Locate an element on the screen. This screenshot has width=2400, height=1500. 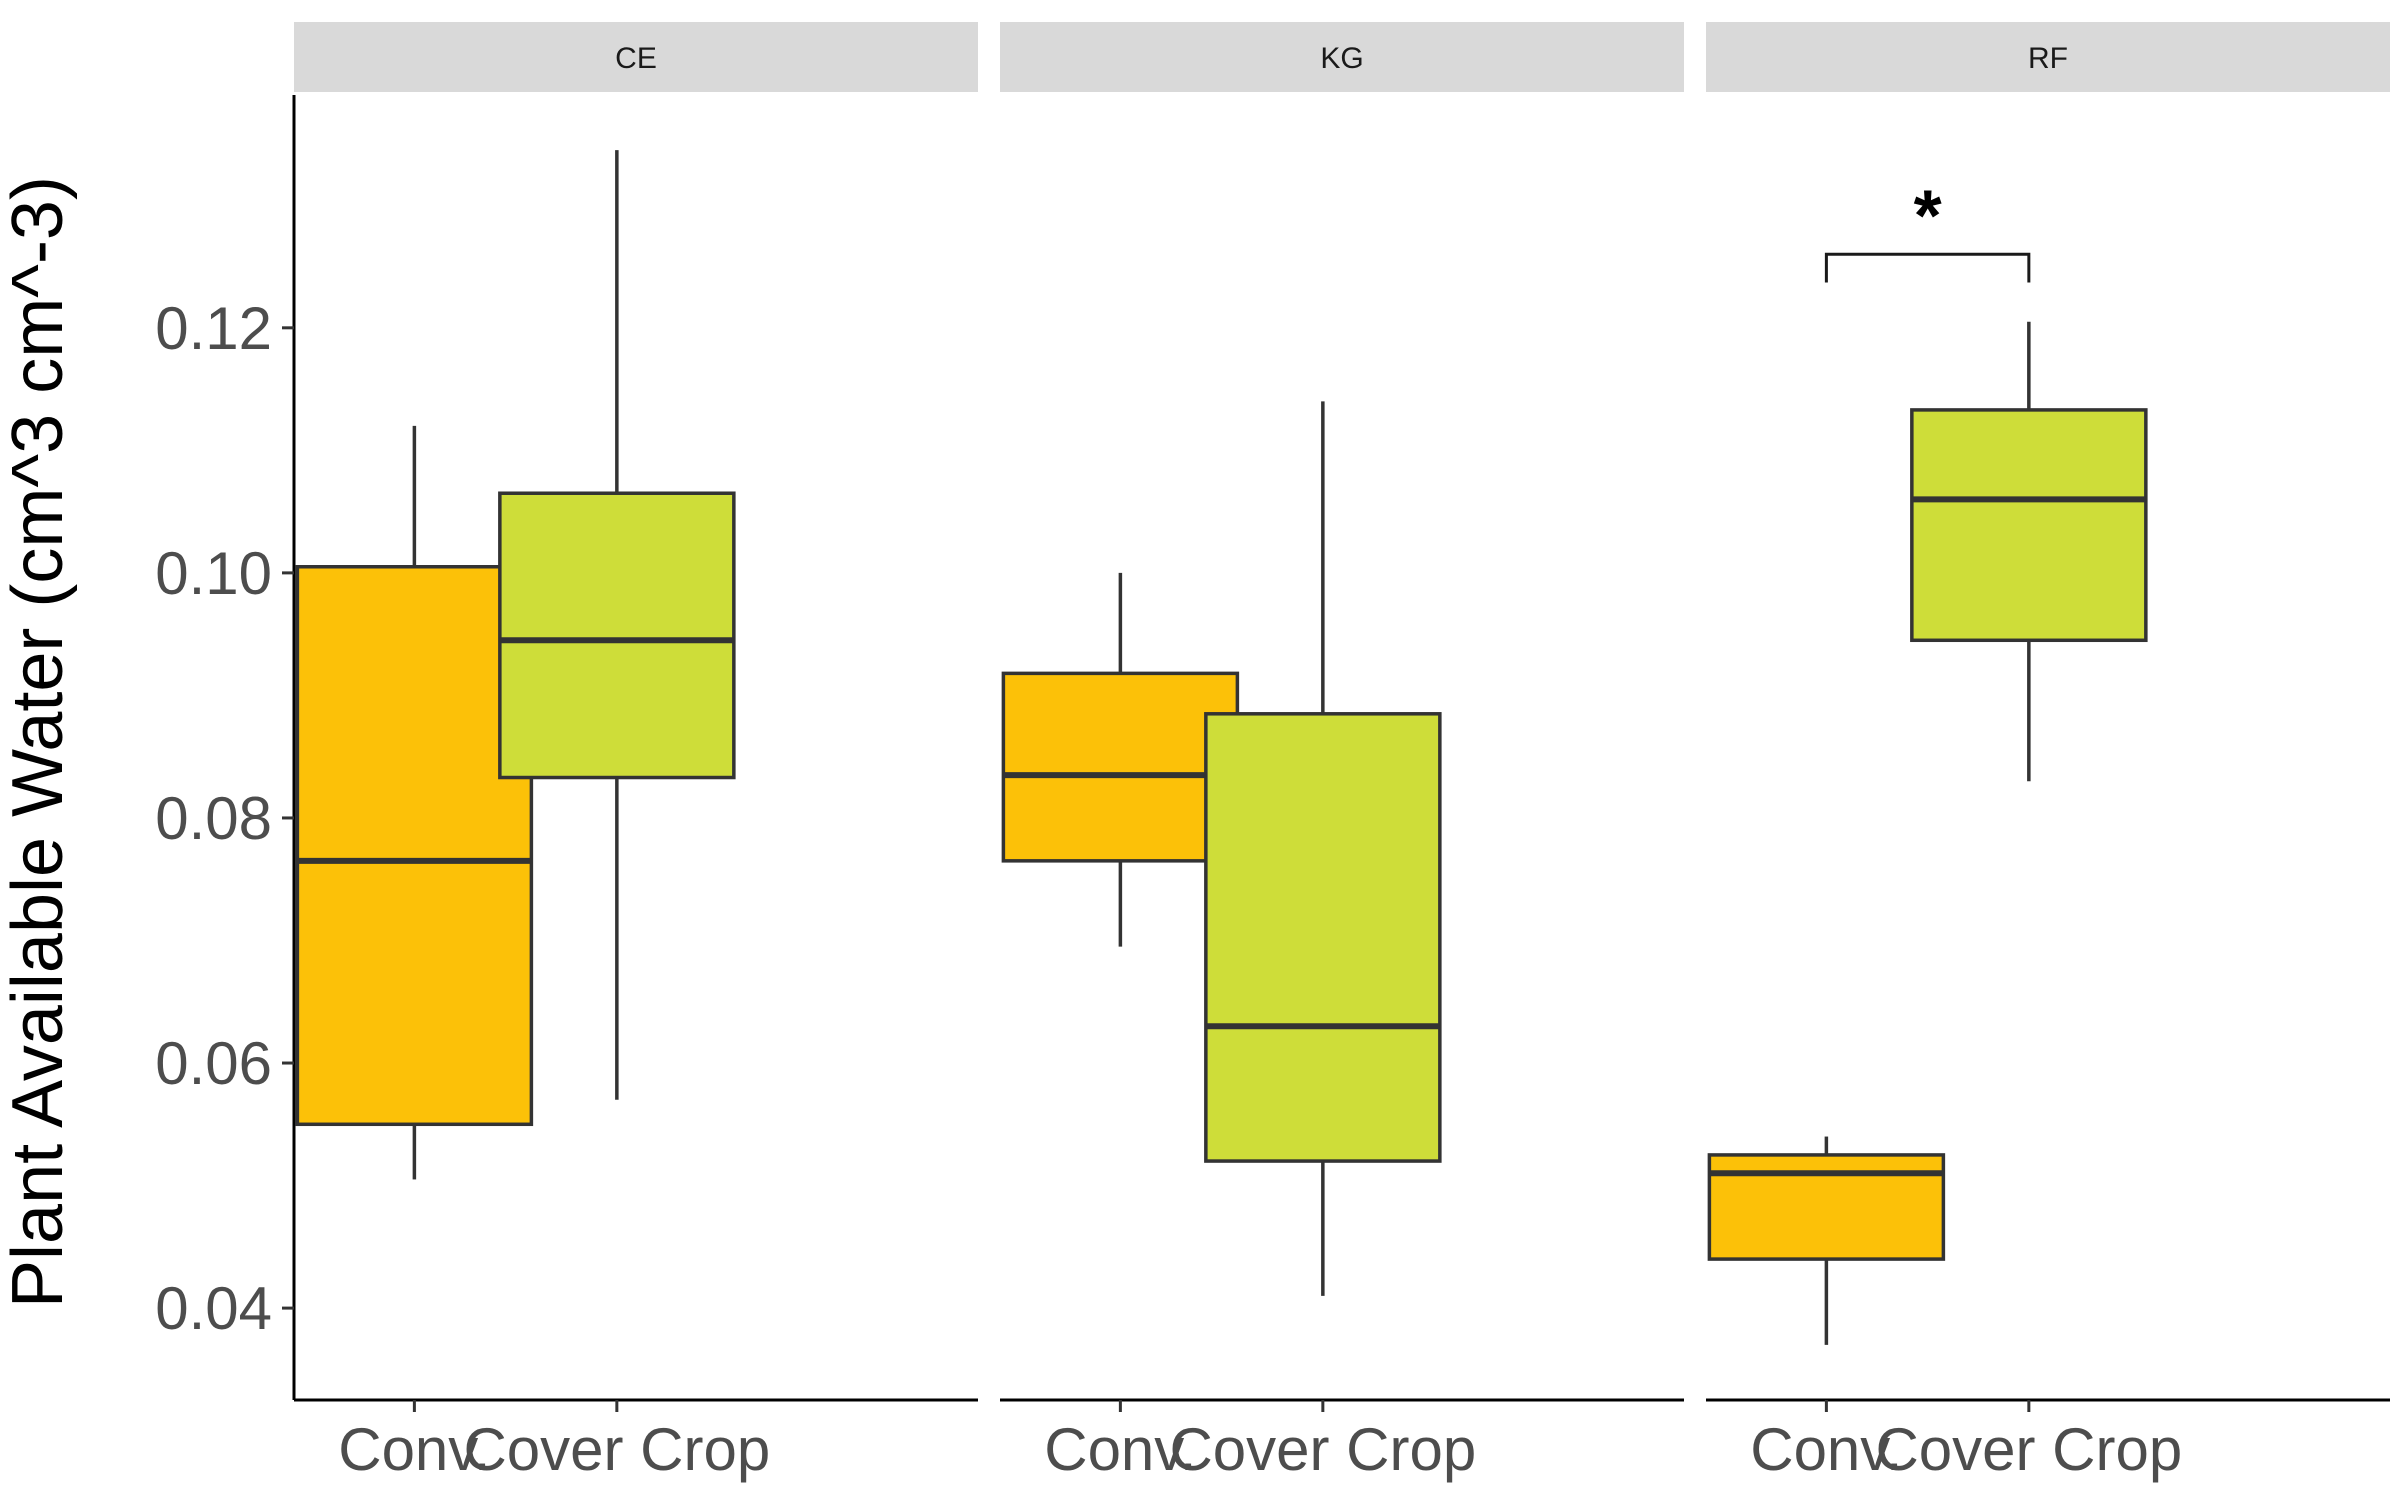
facet-strip-label: RF is located at coordinates (2048, 58).